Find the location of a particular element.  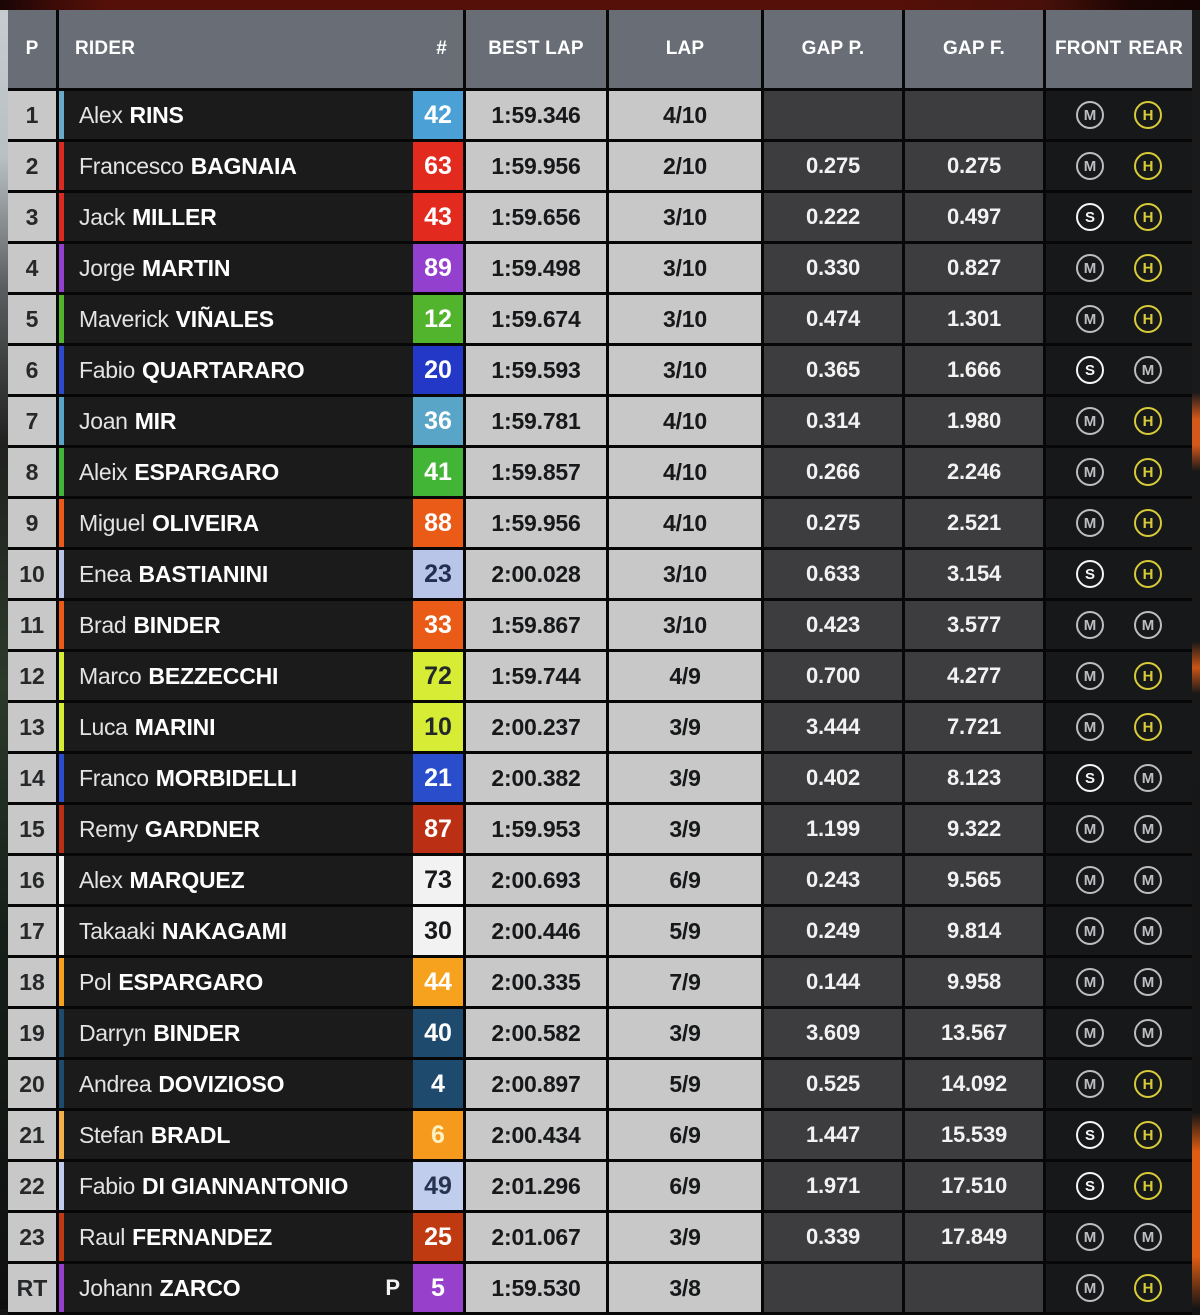

best-lap-cell: 1:59.857 is located at coordinates (536, 472).